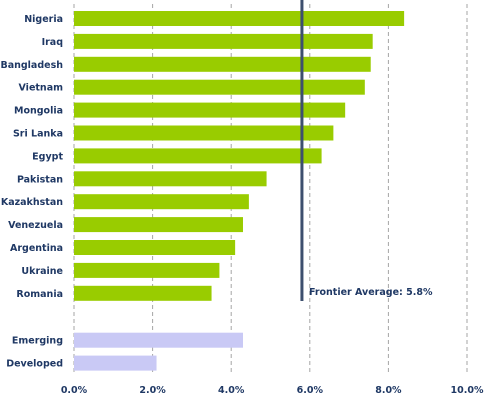 This screenshot has height=400, width=500. Describe the element at coordinates (147, 270) in the screenshot. I see `bar-ukraine` at that location.